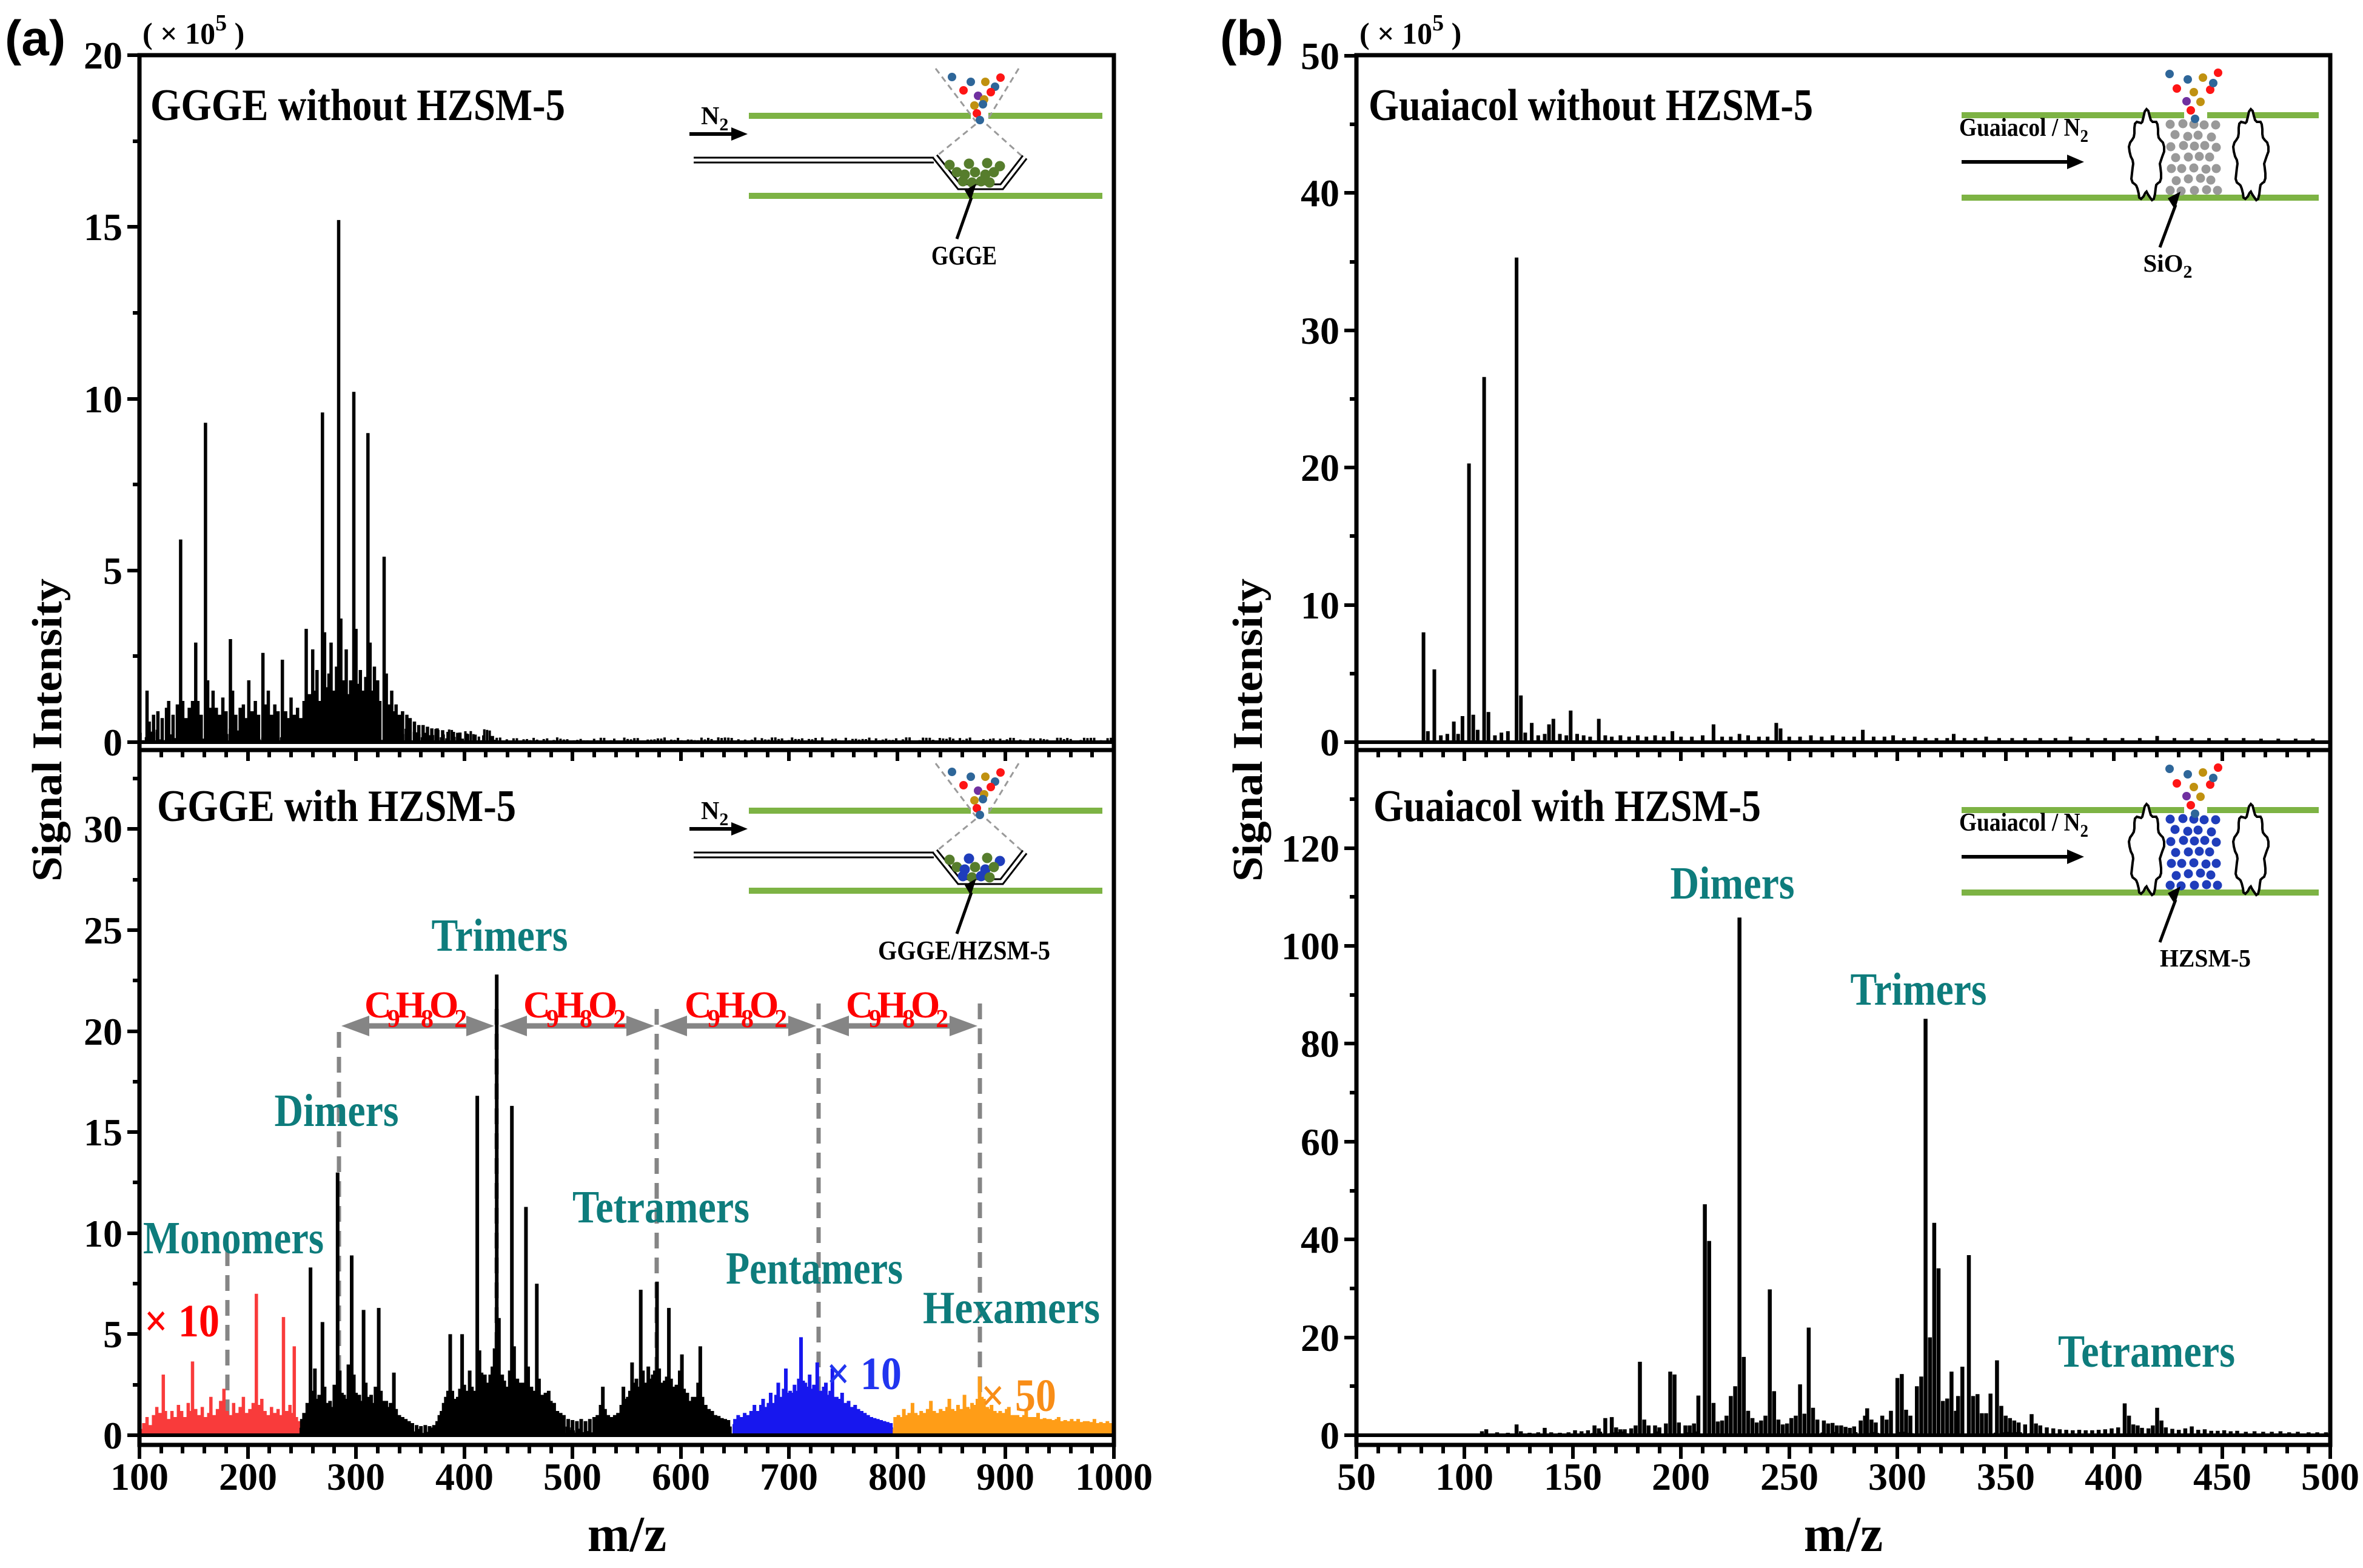  What do you see at coordinates (103, 931) in the screenshot?
I see `svg-text: 25` at bounding box center [103, 931].